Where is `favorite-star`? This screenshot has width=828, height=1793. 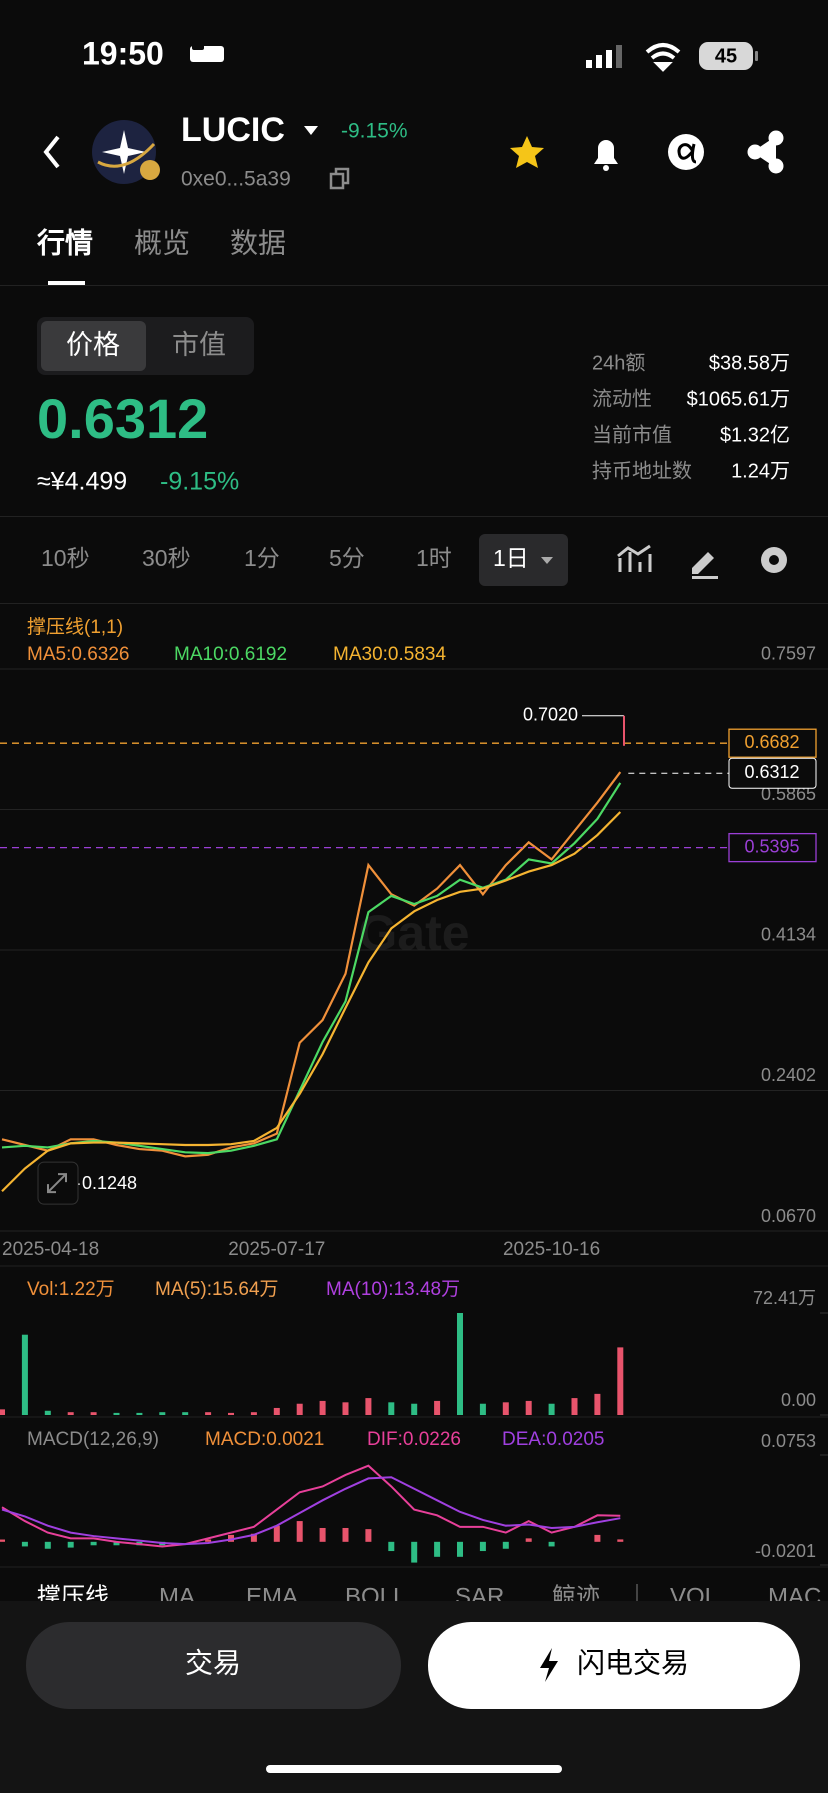 favorite-star is located at coordinates (527, 152).